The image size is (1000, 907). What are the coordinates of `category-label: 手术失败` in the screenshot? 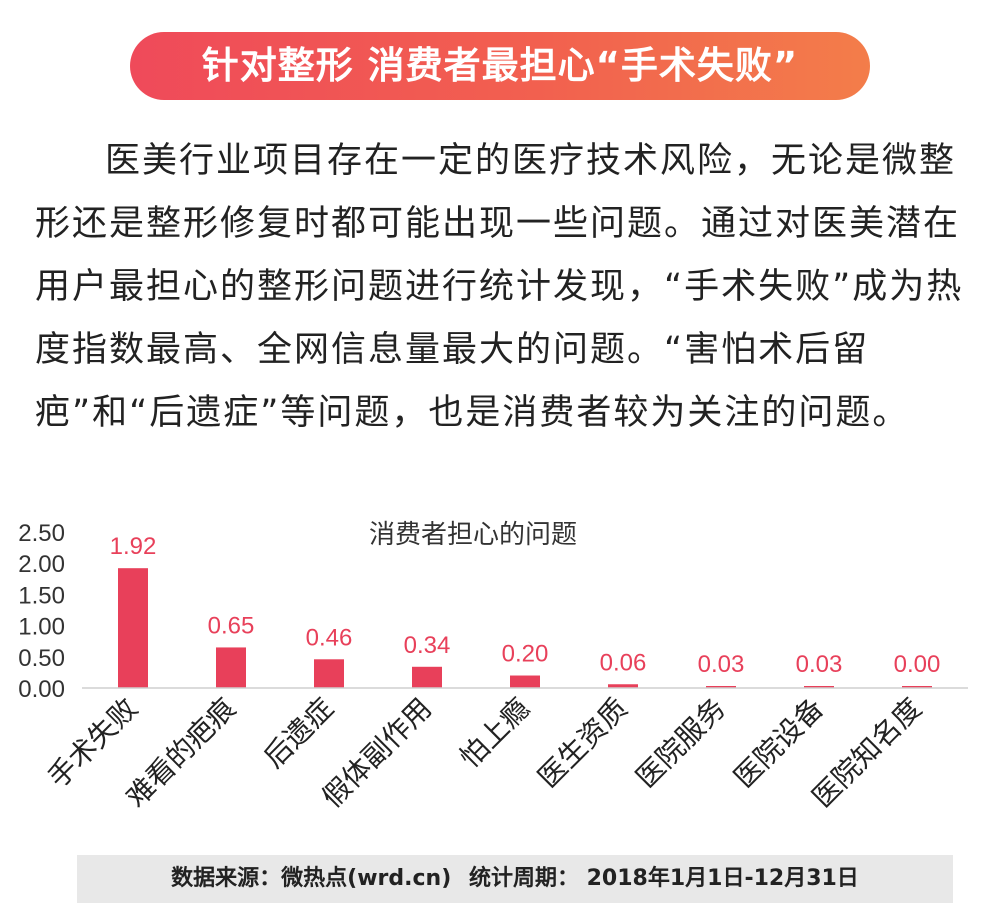 It's located at (92, 743).